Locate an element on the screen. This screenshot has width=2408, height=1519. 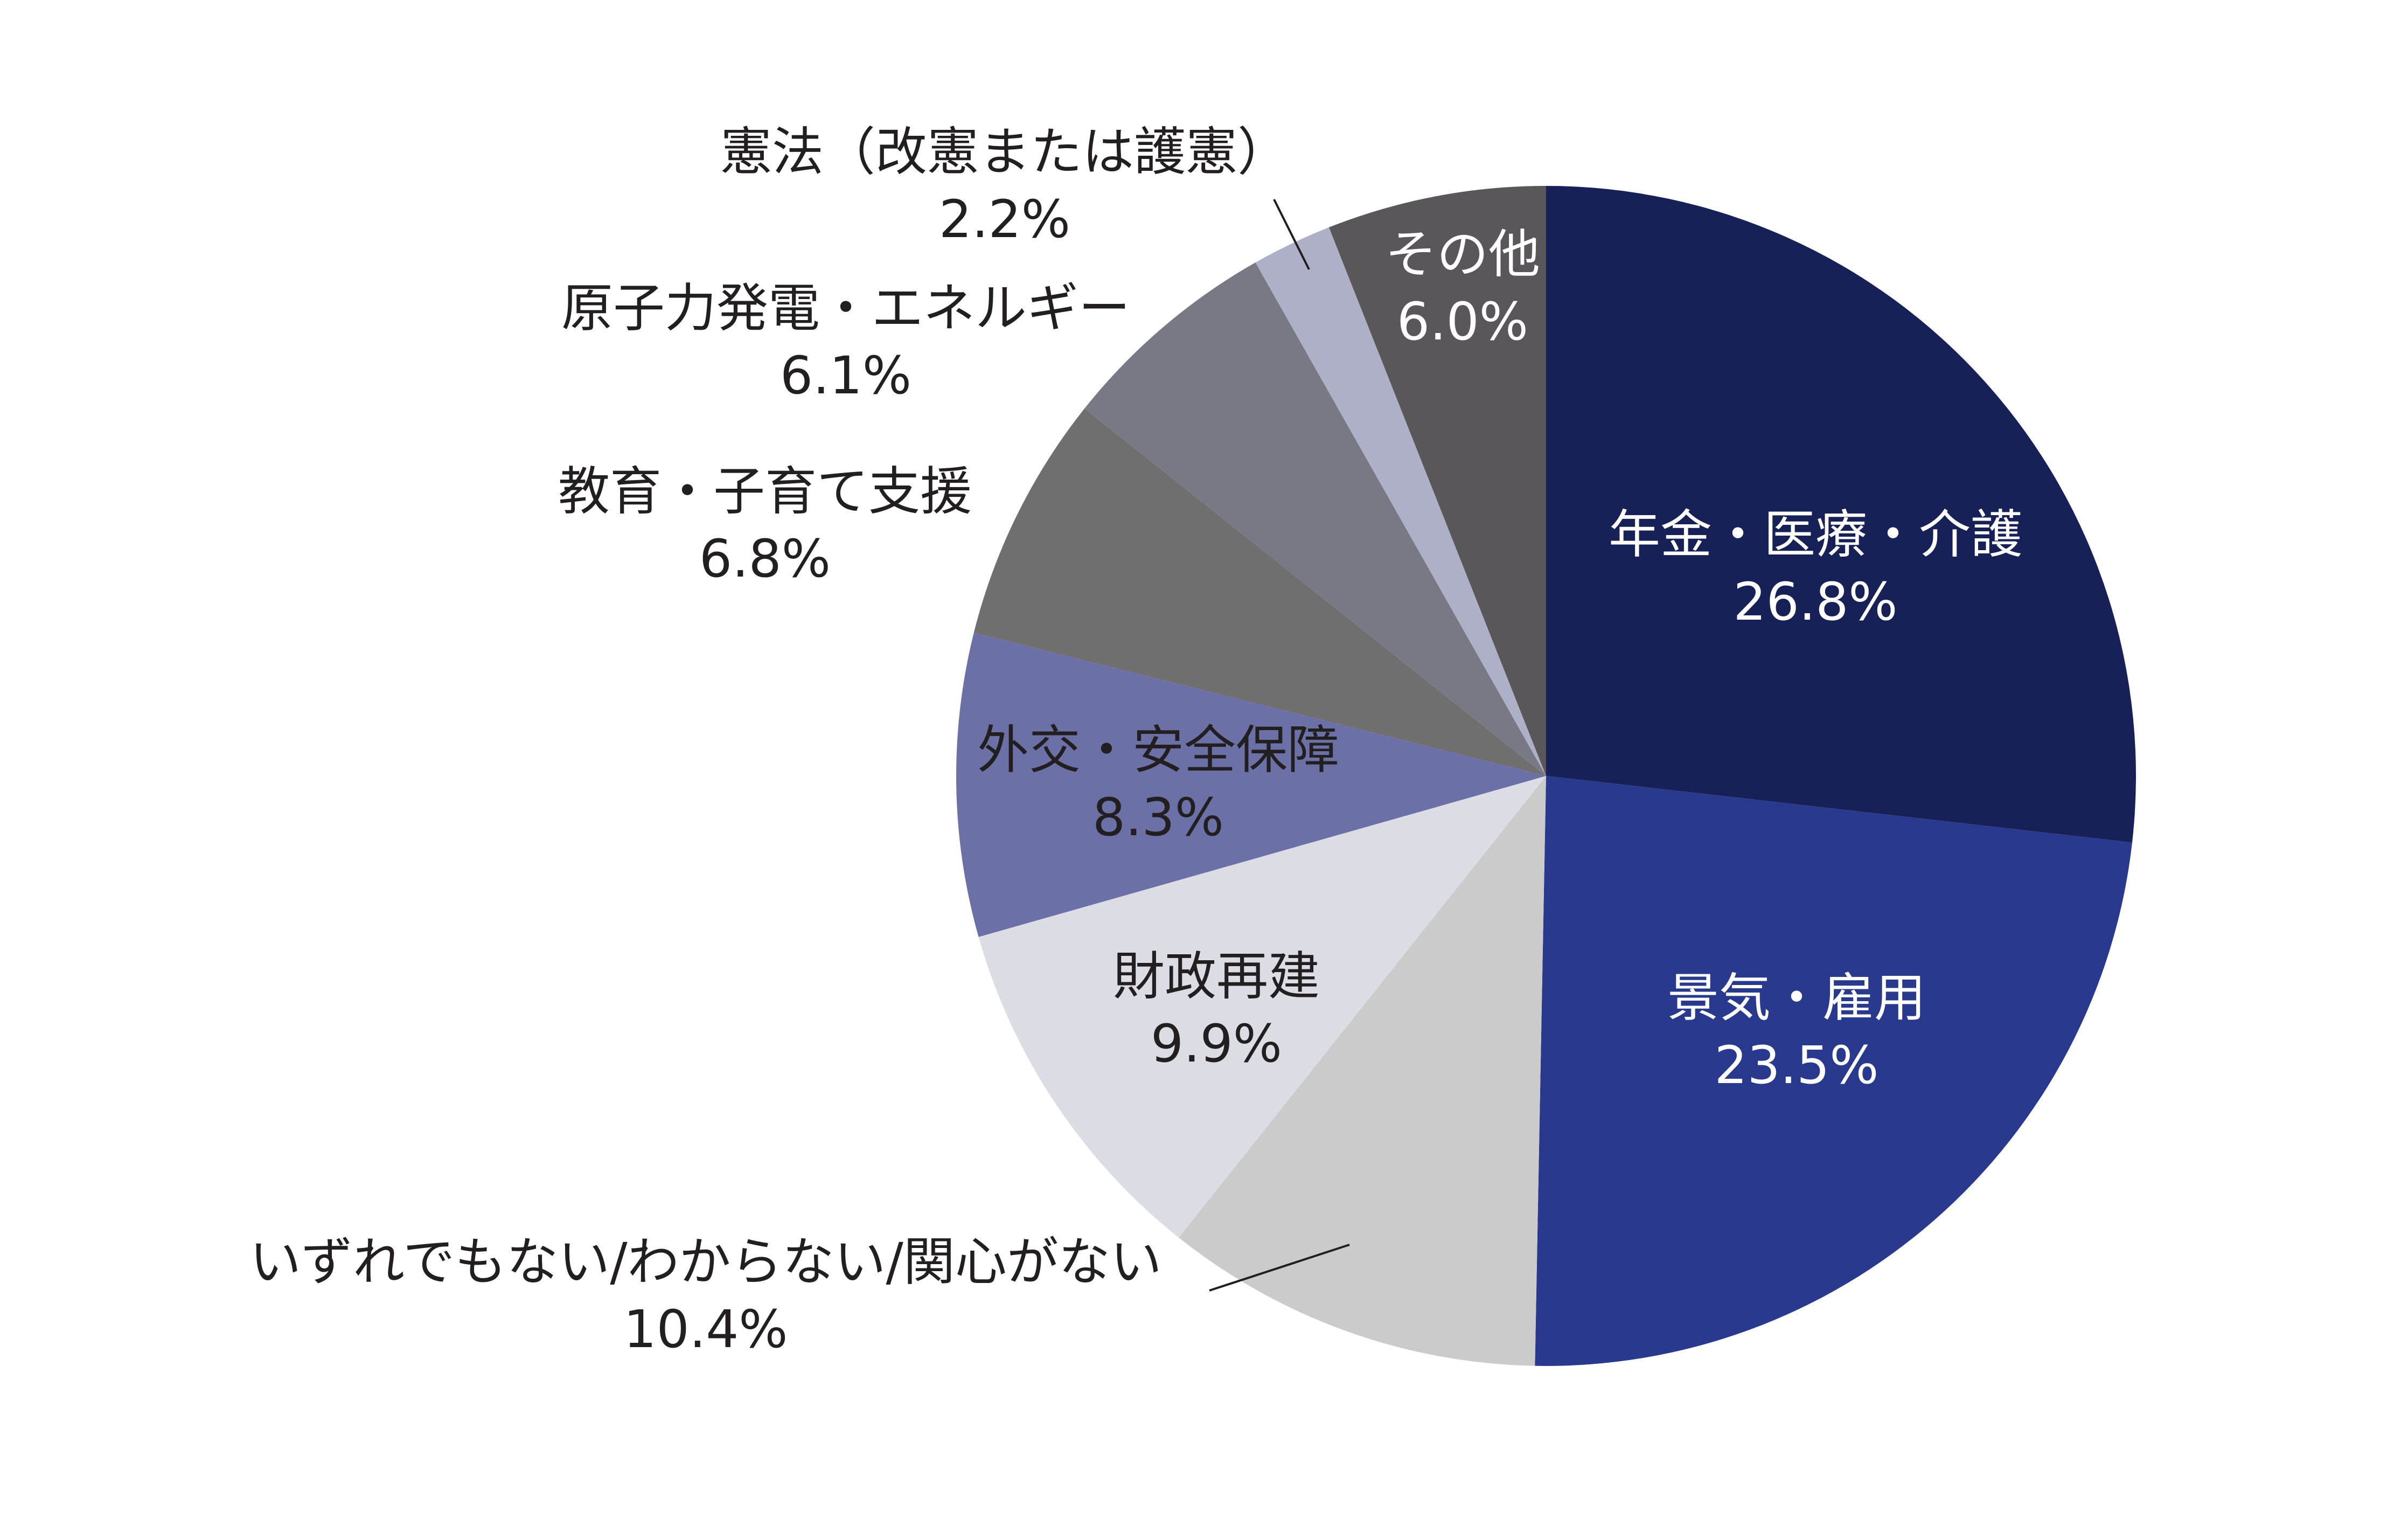
slice-value-label-1: 23.5% is located at coordinates (1797, 1065).